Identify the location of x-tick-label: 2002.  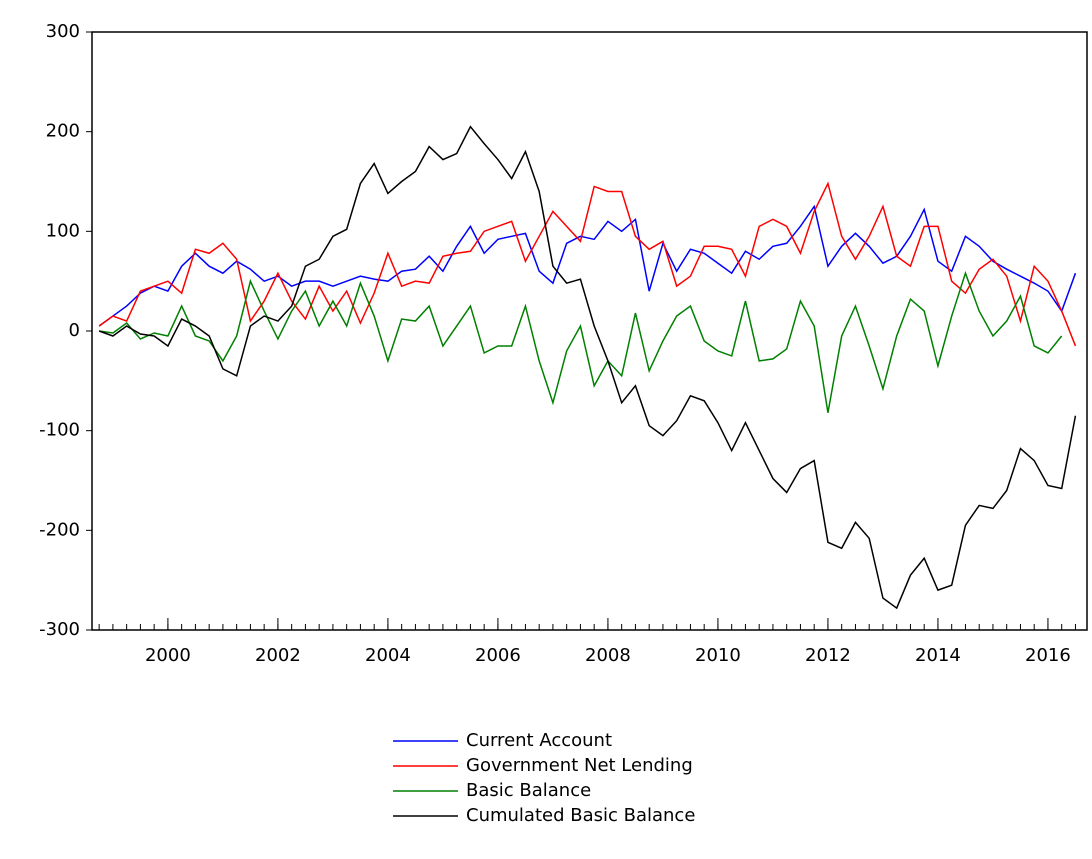
(278, 655).